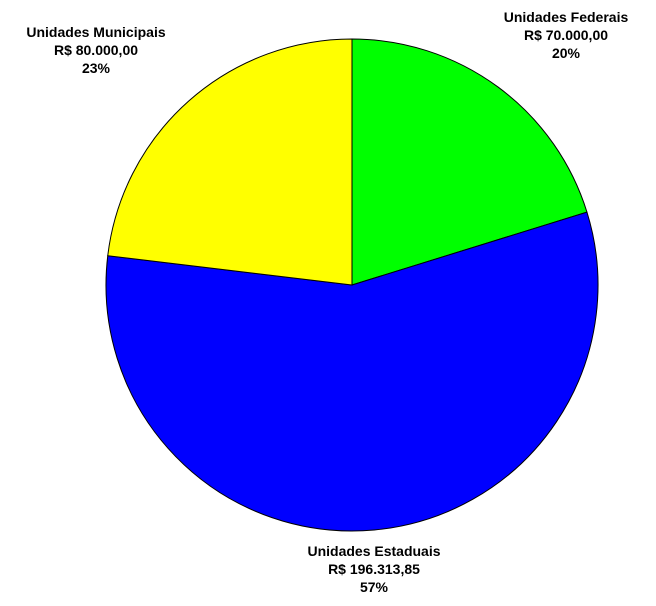 The height and width of the screenshot is (606, 656). What do you see at coordinates (566, 17) in the screenshot?
I see `slice-name-label: Unidades Federais` at bounding box center [566, 17].